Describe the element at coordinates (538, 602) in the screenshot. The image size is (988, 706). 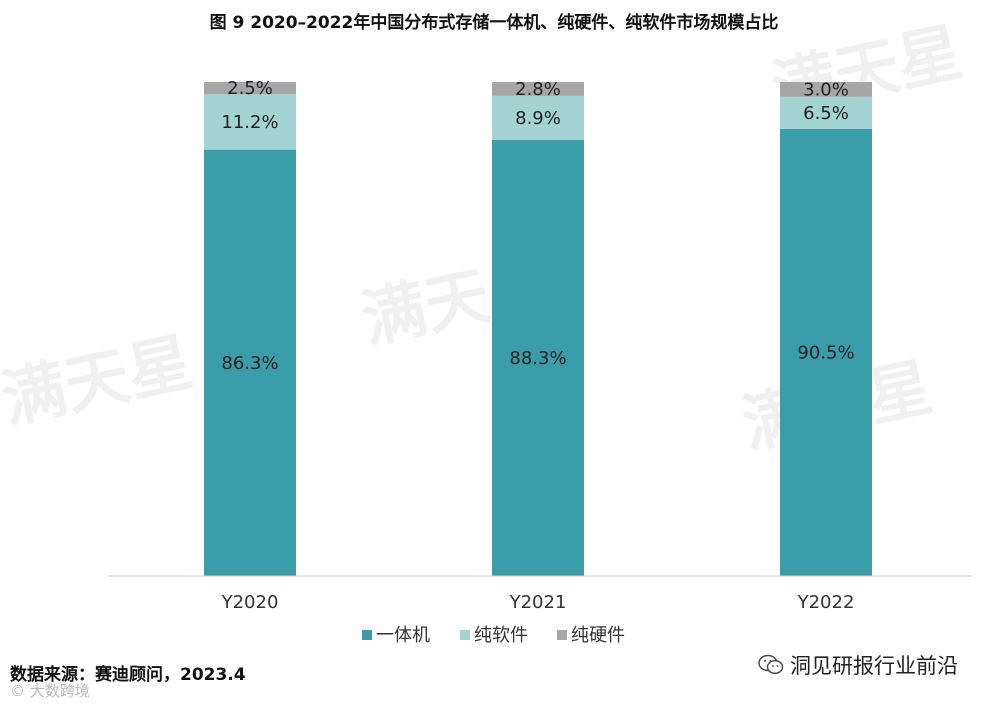
I see `x-tick-label: Y2021` at that location.